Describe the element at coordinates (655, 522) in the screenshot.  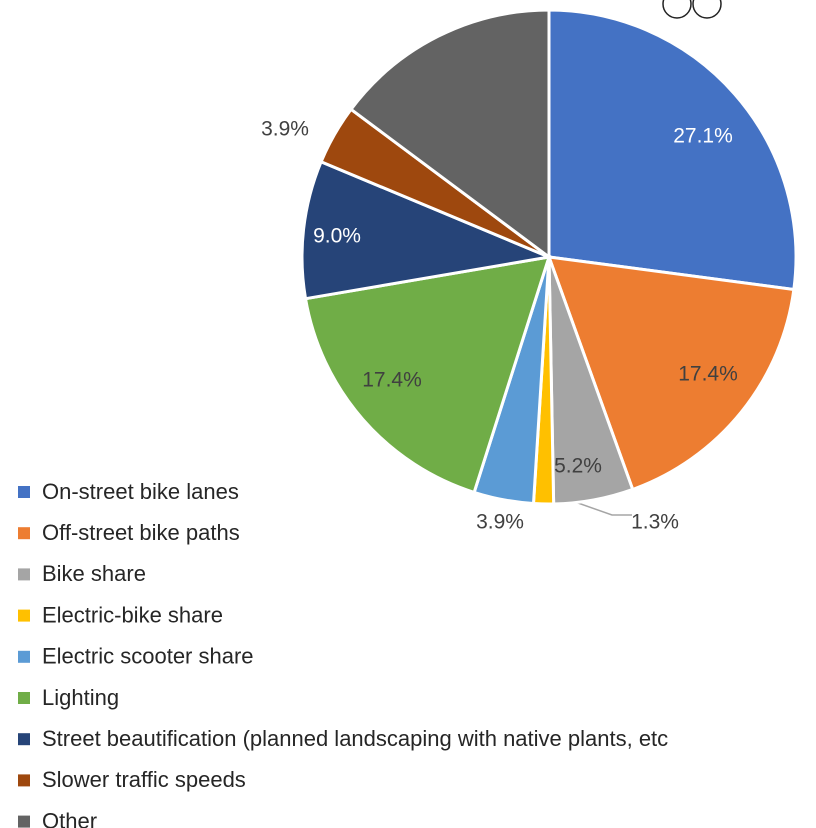
I see `data-label: 1.3%` at that location.